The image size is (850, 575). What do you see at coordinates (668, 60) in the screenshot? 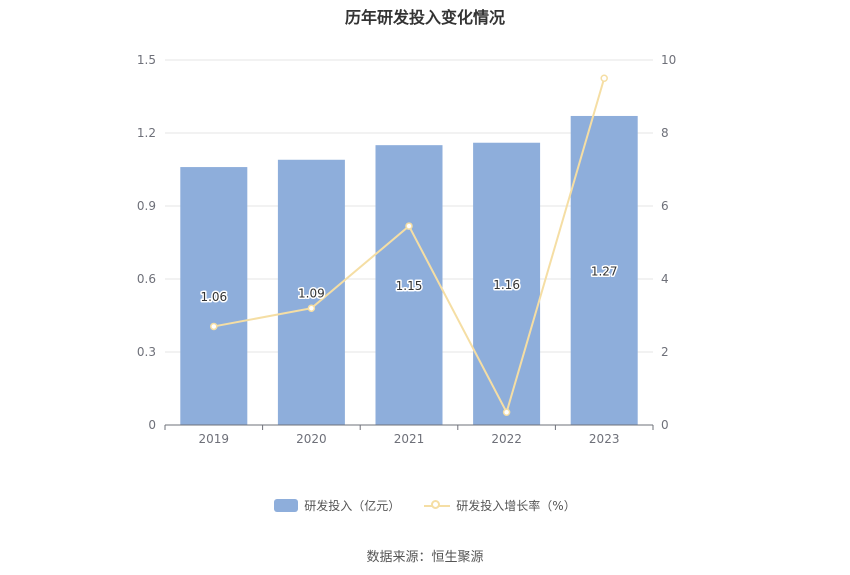
I see `y-right-tick-label: 10` at bounding box center [668, 60].